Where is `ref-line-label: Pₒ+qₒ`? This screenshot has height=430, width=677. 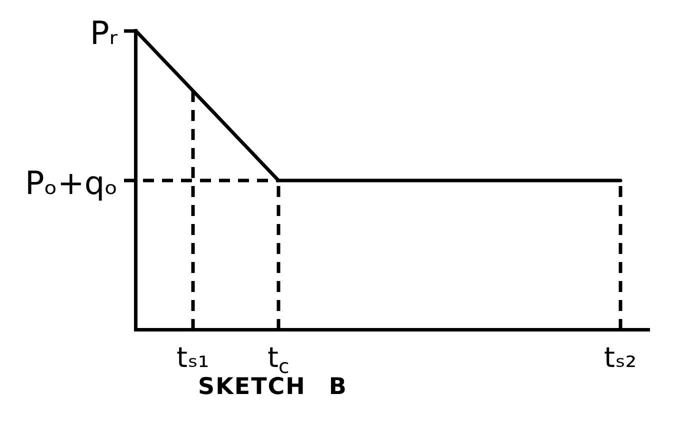
ref-line-label: Pₒ+qₒ is located at coordinates (71, 183).